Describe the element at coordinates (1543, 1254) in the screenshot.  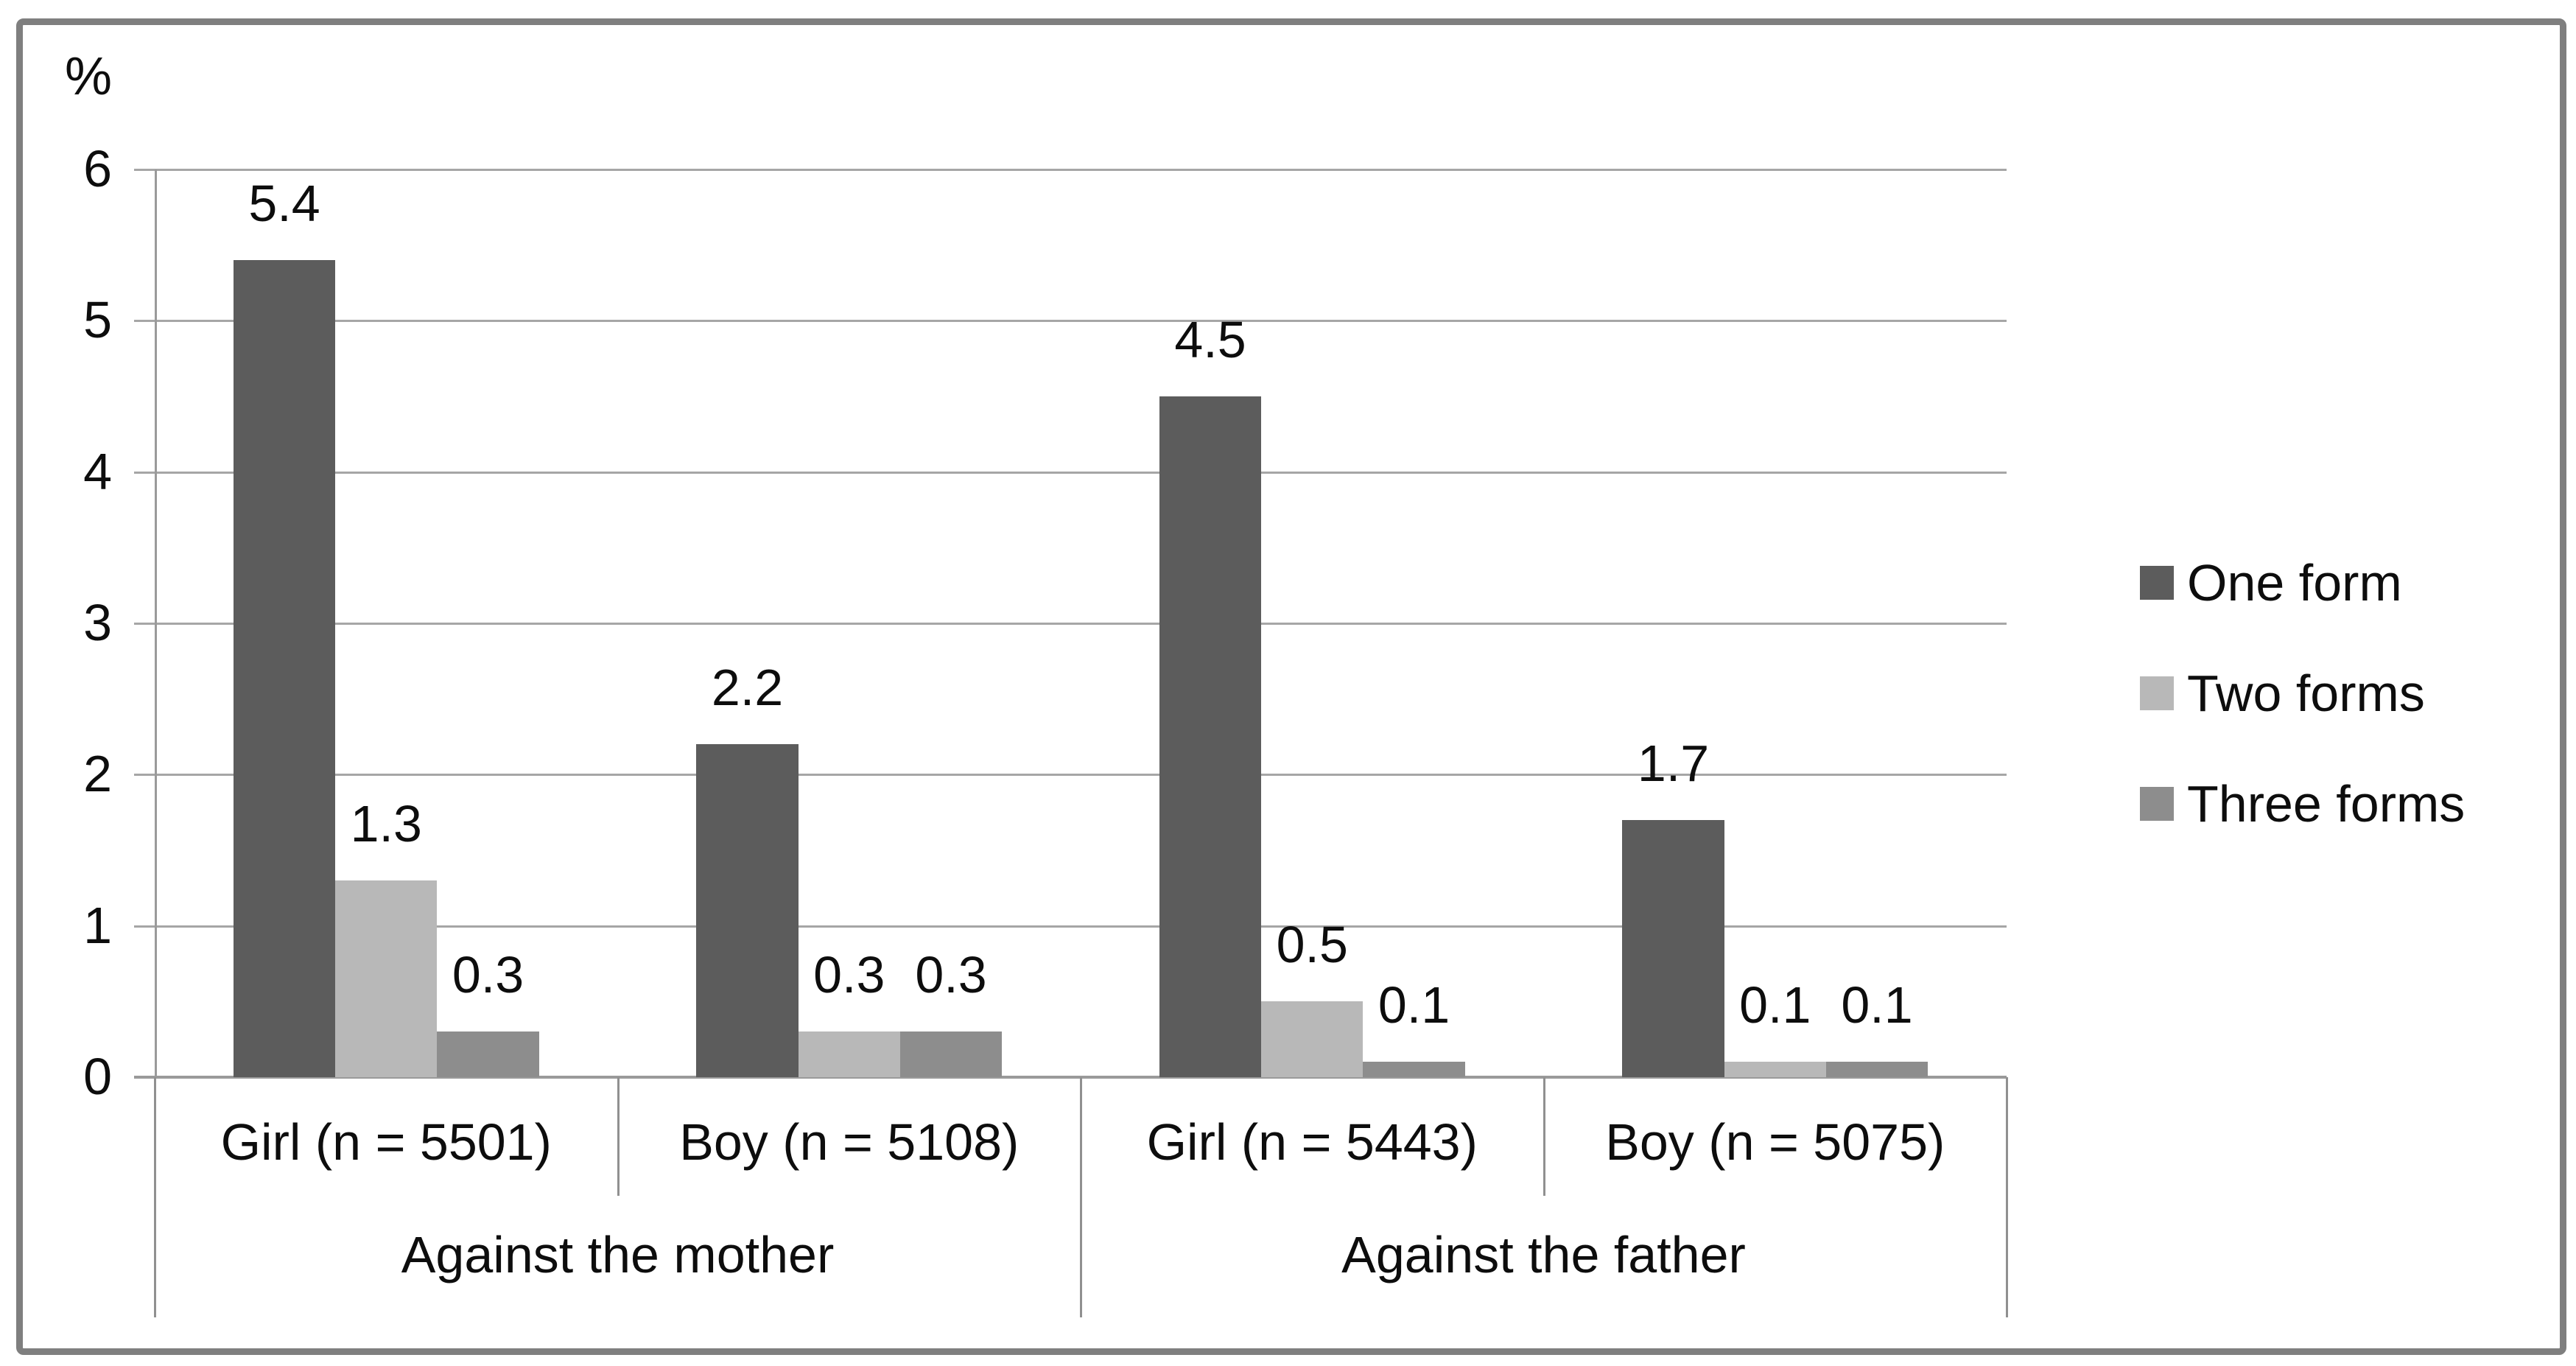
I see `category-group-label: Against the father` at that location.